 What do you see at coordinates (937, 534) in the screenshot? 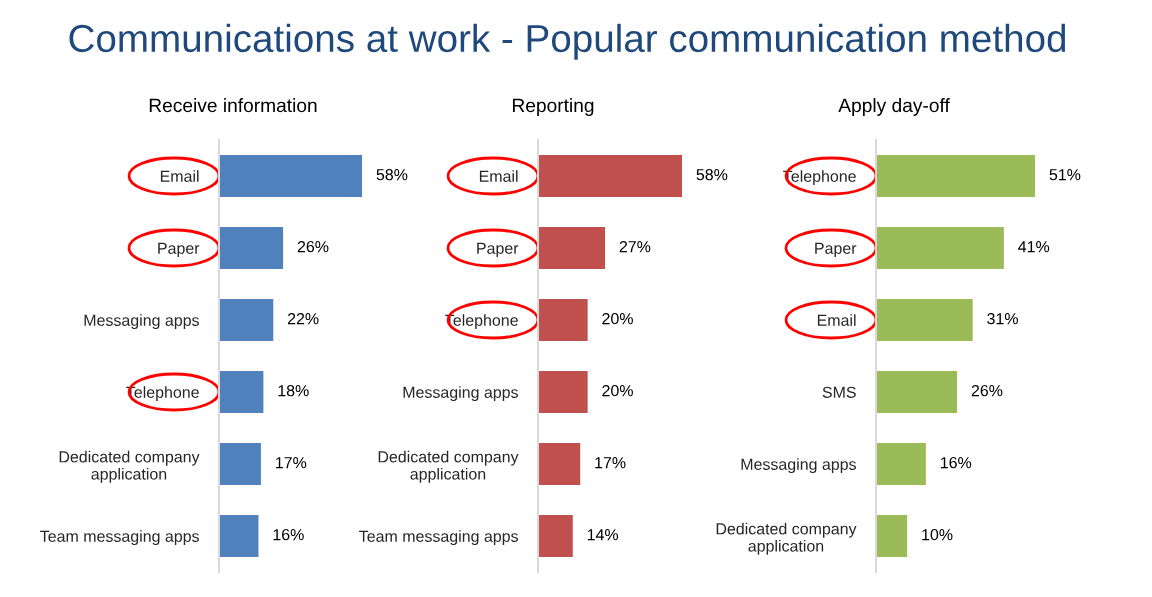
I see `data-label: 10%` at bounding box center [937, 534].